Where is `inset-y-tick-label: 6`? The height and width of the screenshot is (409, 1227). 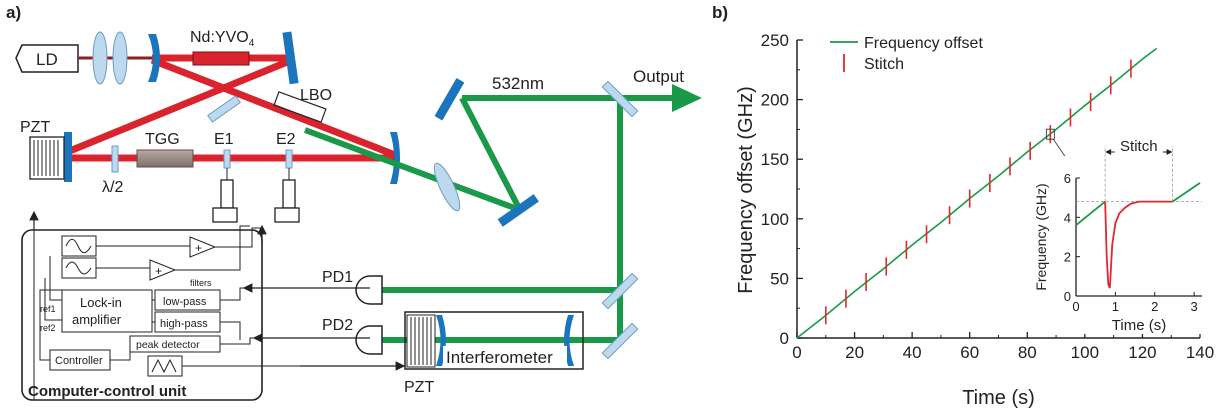
inset-y-tick-label: 6 is located at coordinates (1067, 178).